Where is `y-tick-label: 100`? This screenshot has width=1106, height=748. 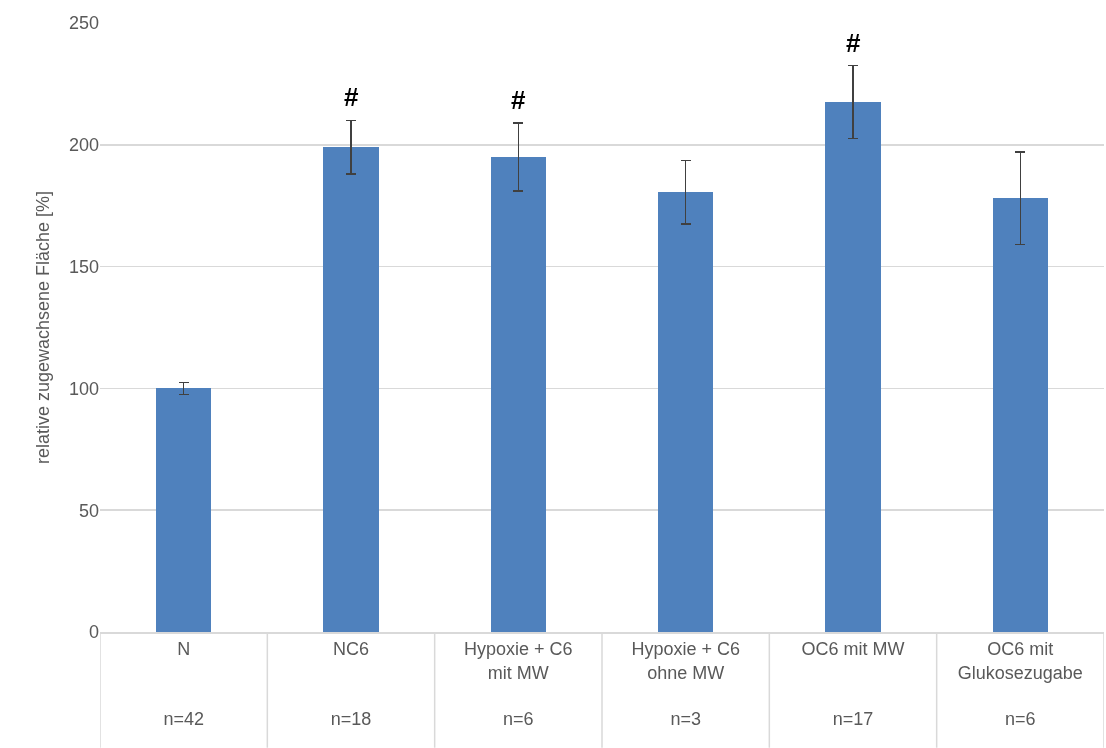
y-tick-label: 100 is located at coordinates (83, 388).